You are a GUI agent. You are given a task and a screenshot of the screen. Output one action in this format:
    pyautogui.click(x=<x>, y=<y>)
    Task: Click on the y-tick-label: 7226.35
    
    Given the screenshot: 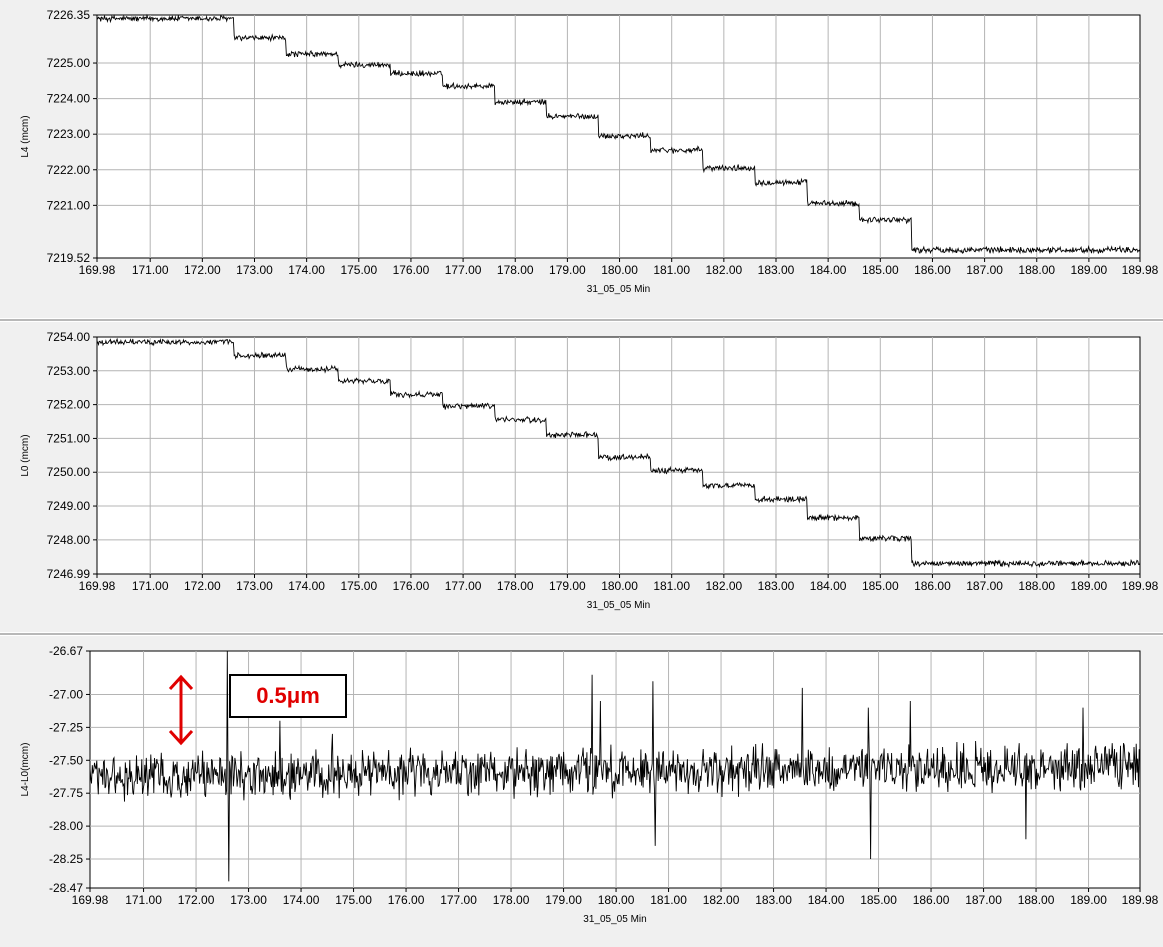 What is the action you would take?
    pyautogui.click(x=69, y=15)
    